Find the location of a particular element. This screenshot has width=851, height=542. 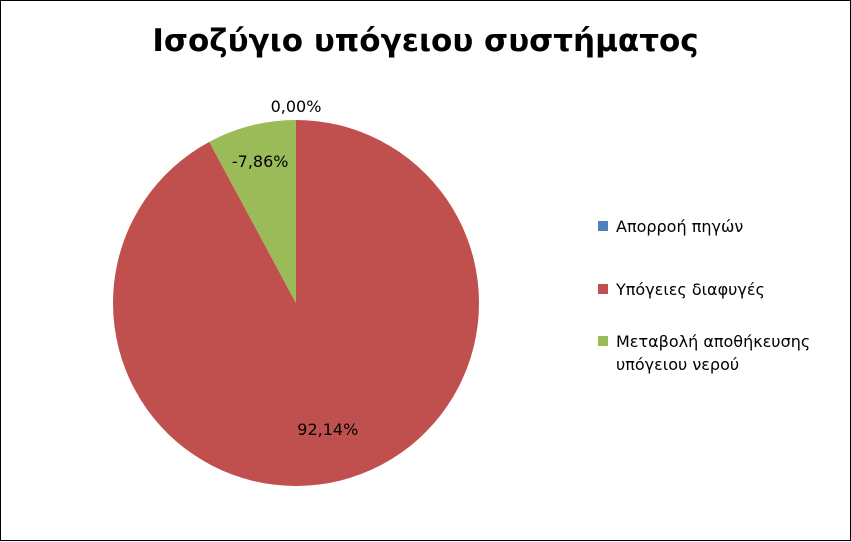

legend-item-apororoi-pigon: Απορροή πηγών is located at coordinates (720, 226).